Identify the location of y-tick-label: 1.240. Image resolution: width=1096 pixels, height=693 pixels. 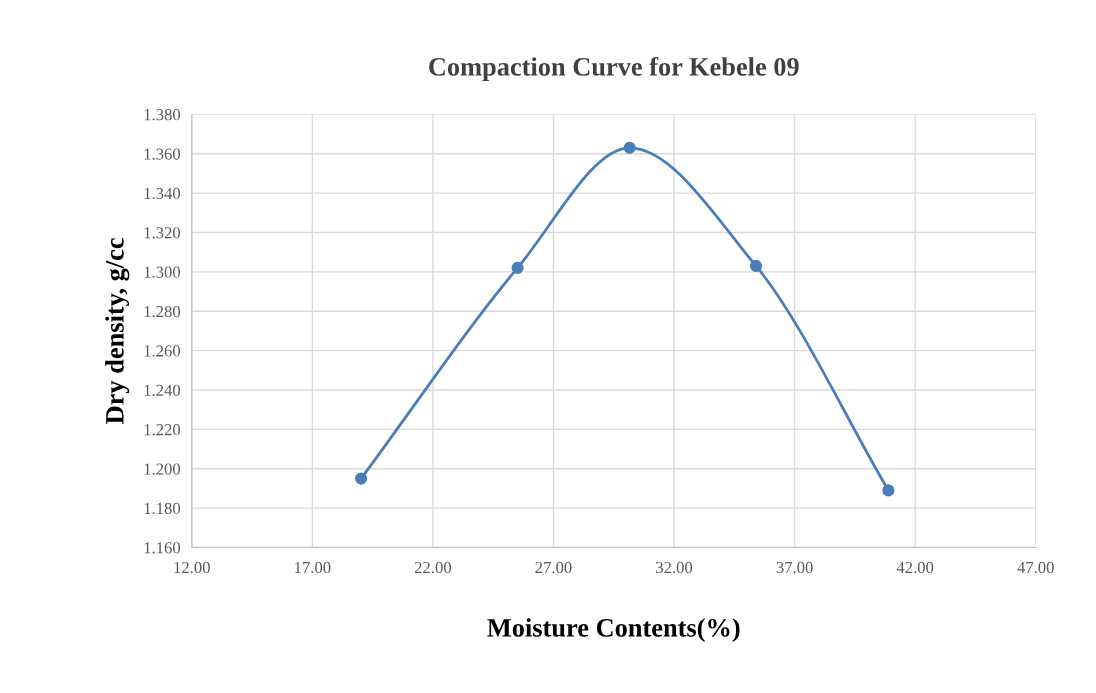
(162, 390).